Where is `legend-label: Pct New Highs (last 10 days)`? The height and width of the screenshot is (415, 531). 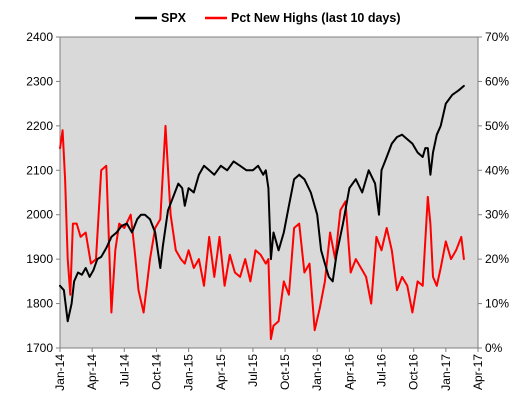 legend-label: Pct New Highs (last 10 days) is located at coordinates (316, 18).